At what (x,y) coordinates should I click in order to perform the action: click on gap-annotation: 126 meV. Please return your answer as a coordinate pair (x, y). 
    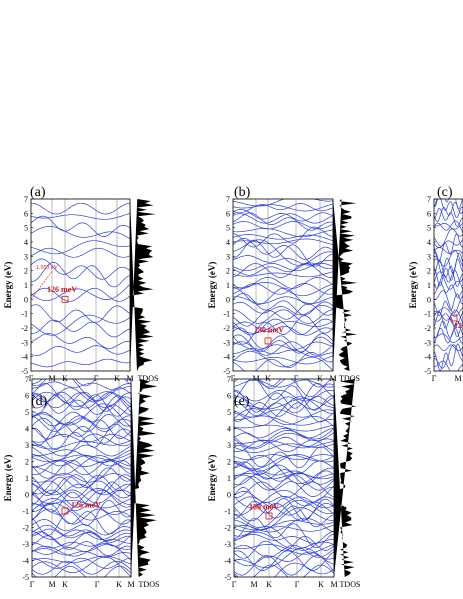
    Looking at the image, I should click on (81, 508).